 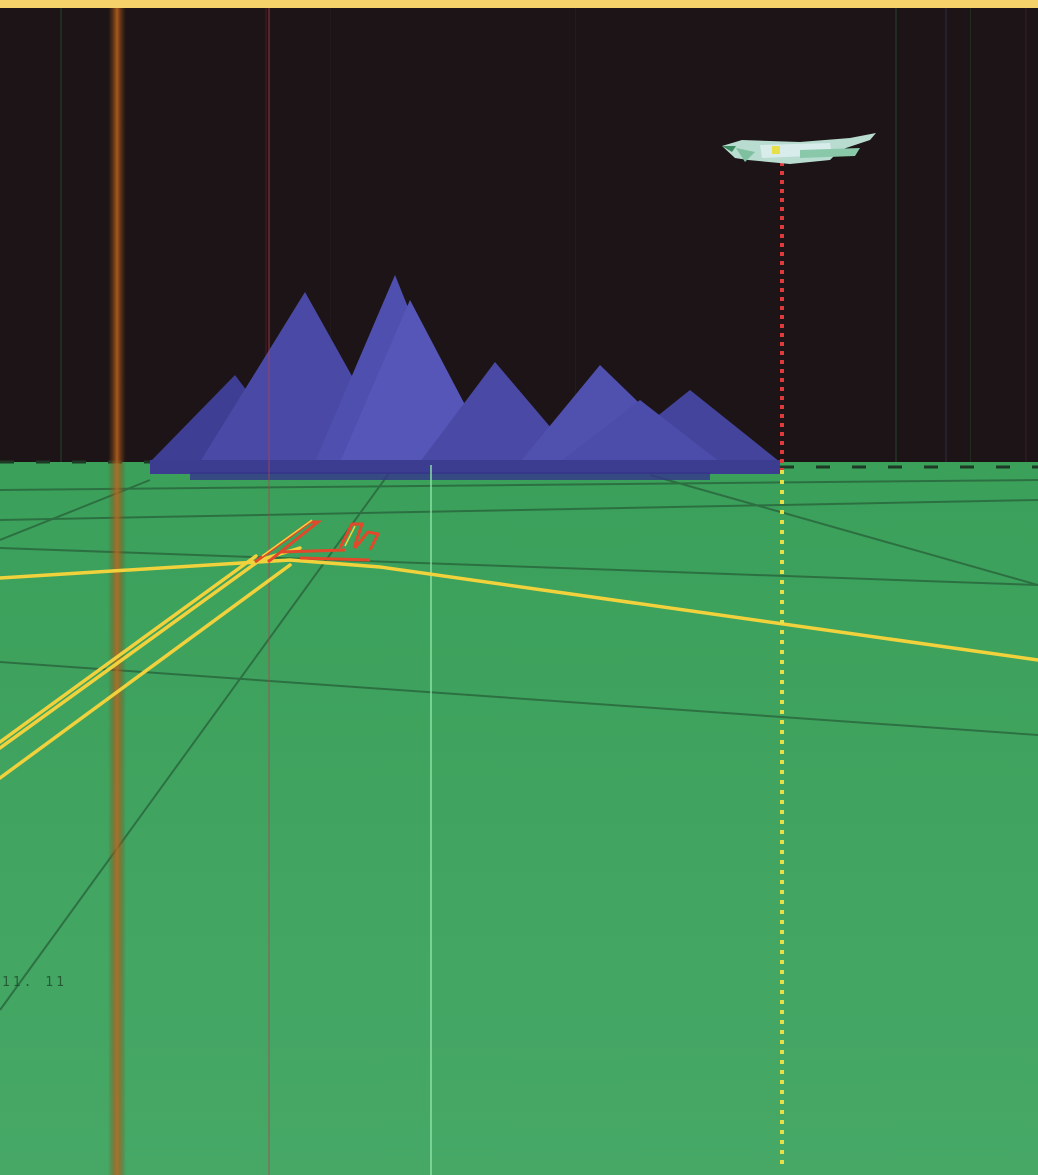 What do you see at coordinates (308, 538) in the screenshot?
I see `runway-highlights` at bounding box center [308, 538].